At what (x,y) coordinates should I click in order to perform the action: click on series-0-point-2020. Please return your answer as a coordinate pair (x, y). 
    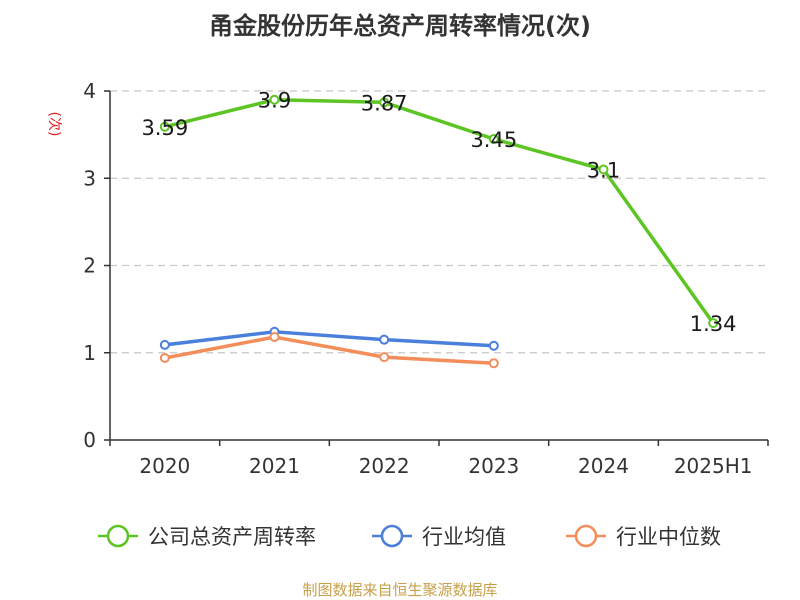
    Looking at the image, I should click on (164, 126).